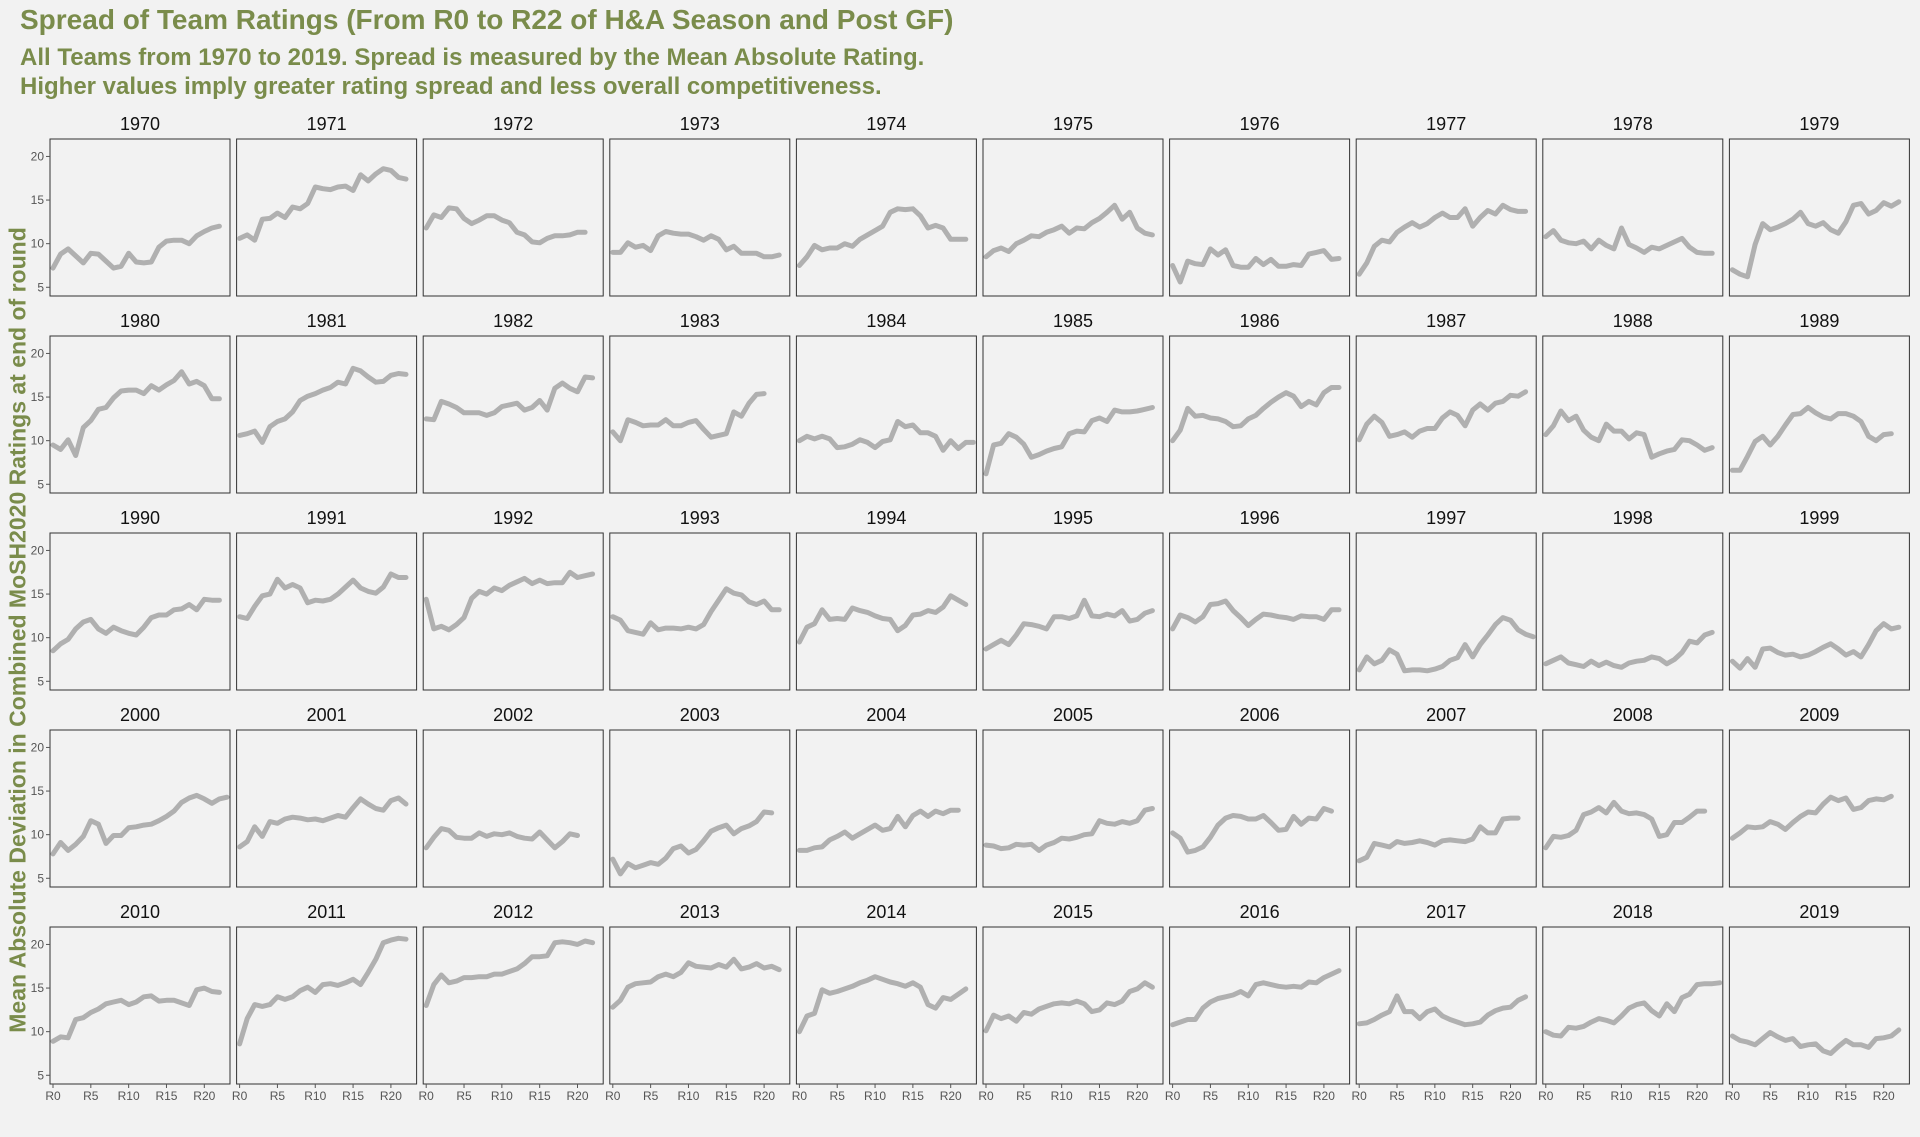 This screenshot has width=1920, height=1137. What do you see at coordinates (1024, 1096) in the screenshot?
I see `x-tick-label-2015-R5: R5` at bounding box center [1024, 1096].